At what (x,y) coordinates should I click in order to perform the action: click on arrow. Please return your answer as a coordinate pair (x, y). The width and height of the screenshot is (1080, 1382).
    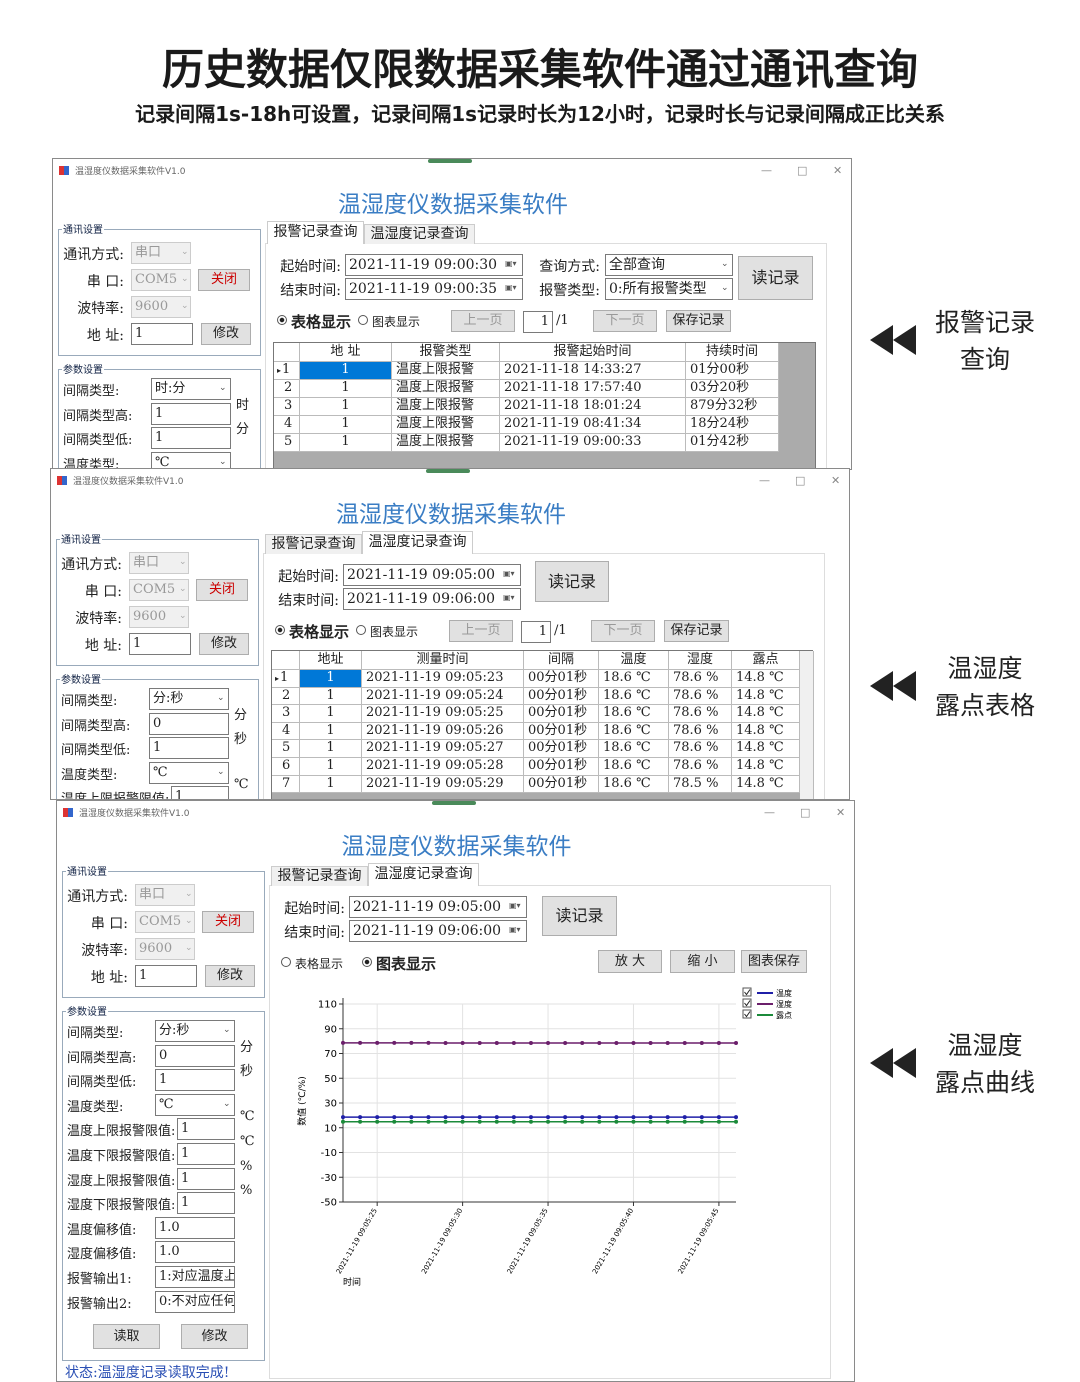
    Looking at the image, I should click on (904, 686).